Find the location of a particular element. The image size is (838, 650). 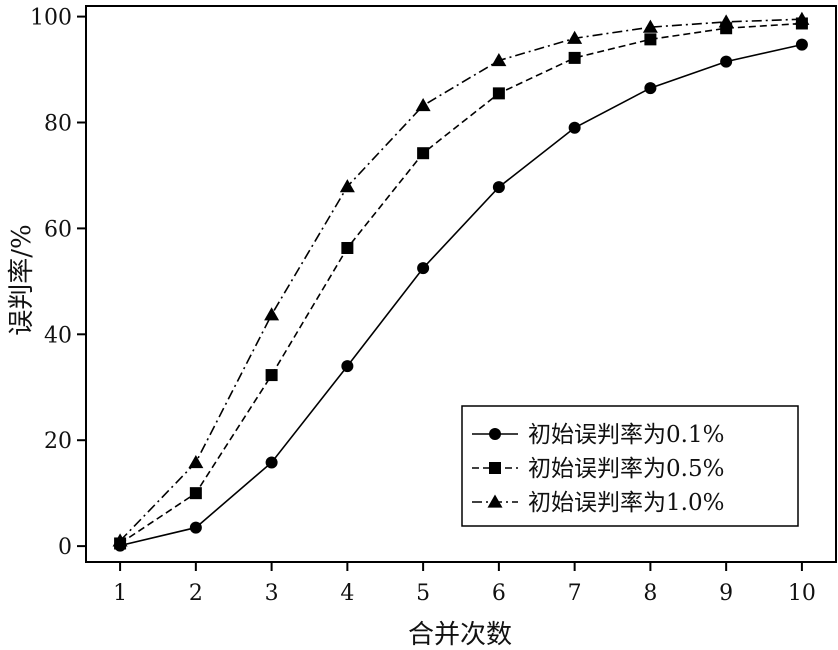

x-tick-label: 3 is located at coordinates (272, 593).